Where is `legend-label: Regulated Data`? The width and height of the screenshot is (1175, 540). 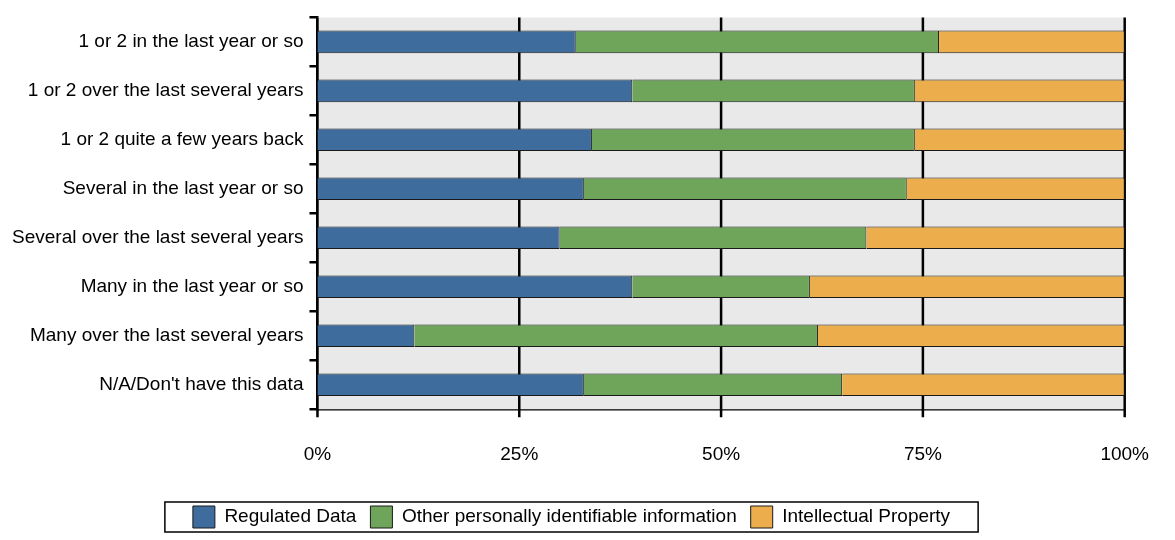
legend-label: Regulated Data is located at coordinates (290, 516).